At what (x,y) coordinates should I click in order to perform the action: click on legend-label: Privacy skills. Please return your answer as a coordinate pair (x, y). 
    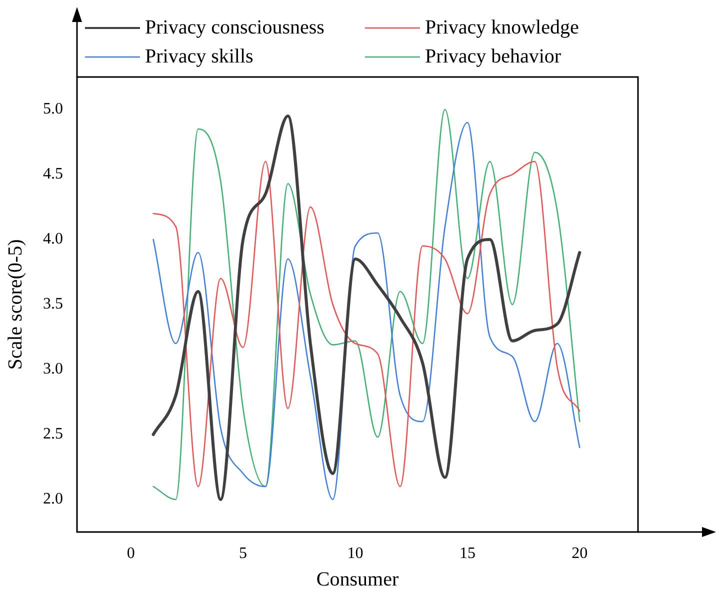
    Looking at the image, I should click on (199, 56).